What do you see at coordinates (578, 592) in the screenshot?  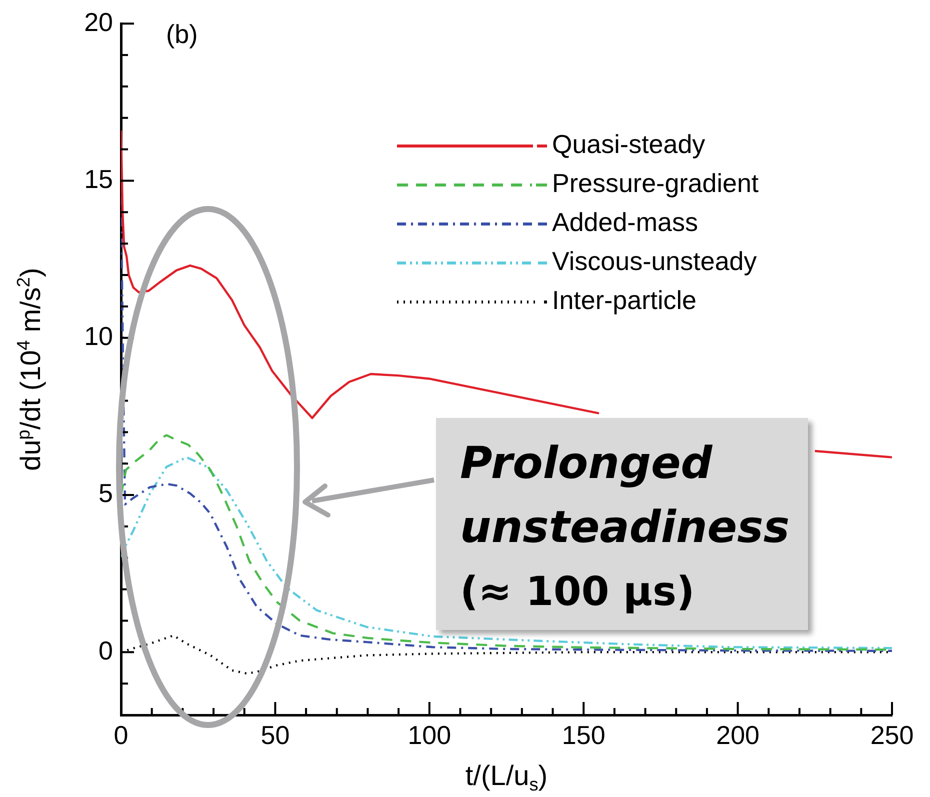 I see `annotation: (≈ 100 μs)` at bounding box center [578, 592].